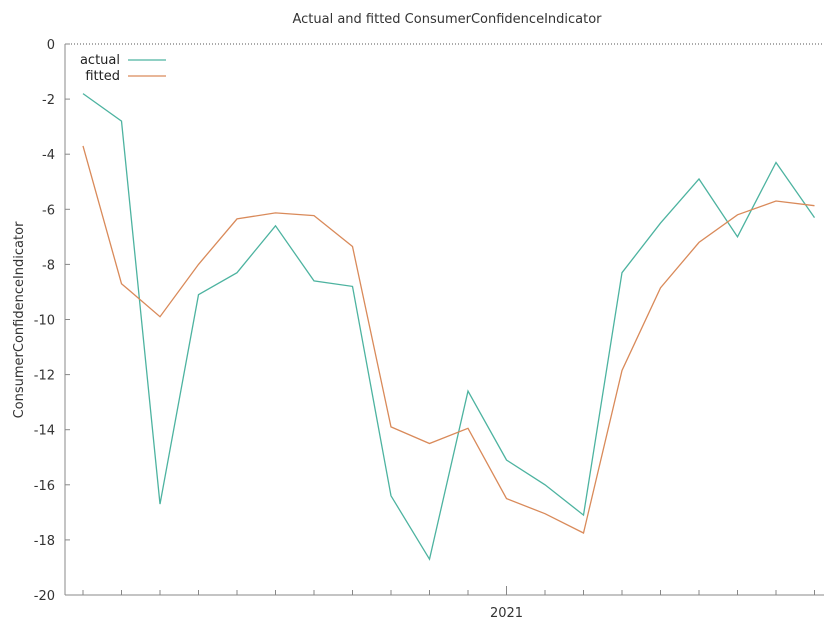  Describe the element at coordinates (19, 319) in the screenshot. I see `y-axis-title: ConsumerConfidenceIndicator` at that location.